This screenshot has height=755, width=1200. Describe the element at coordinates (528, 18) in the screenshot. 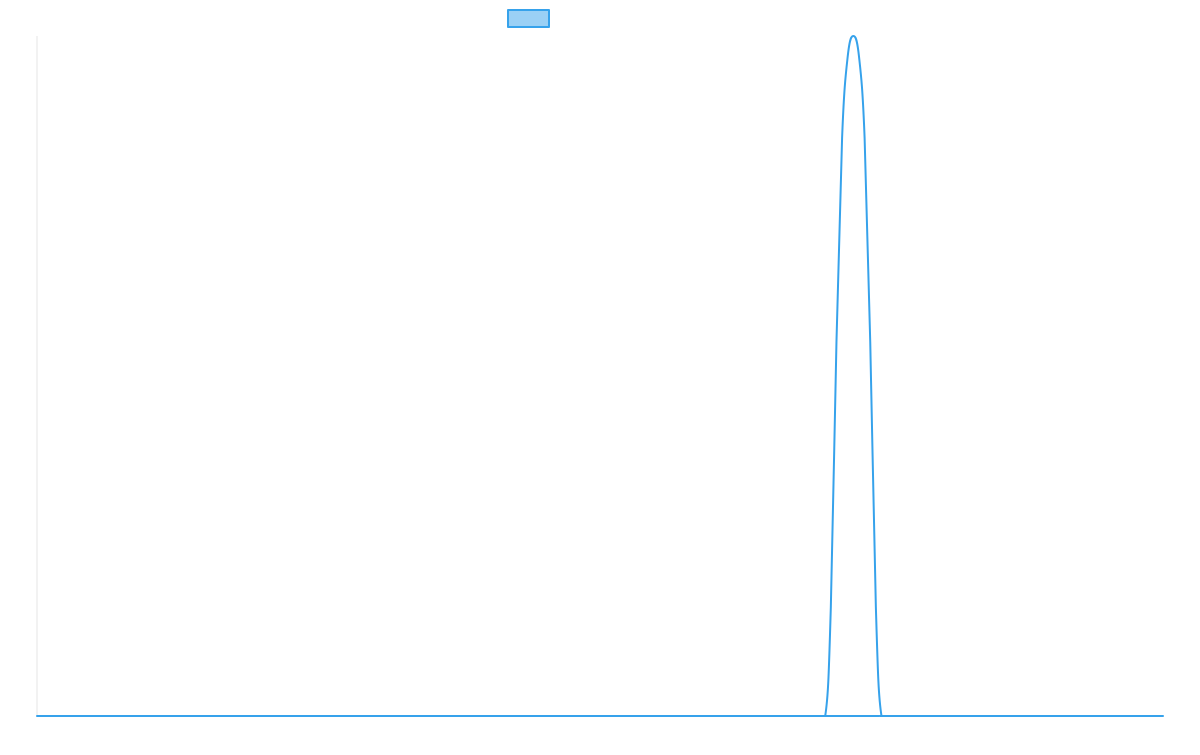

I see `legend-swatch` at that location.